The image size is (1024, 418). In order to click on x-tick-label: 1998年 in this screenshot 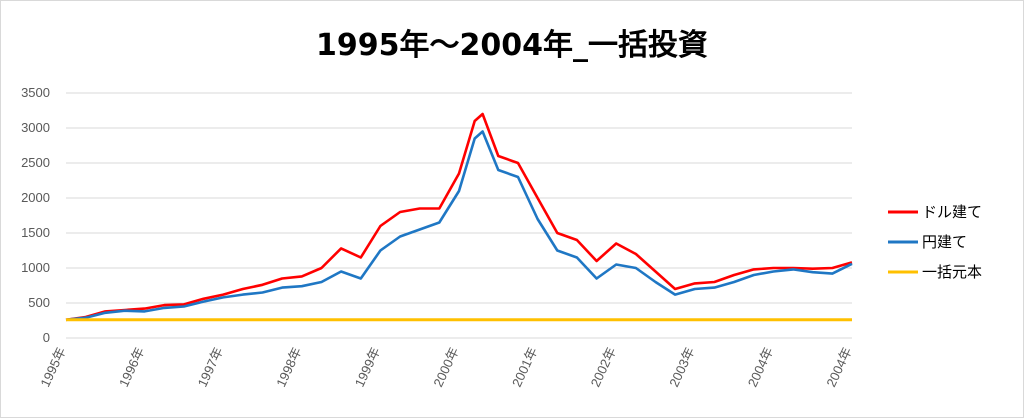, I will do `click(288, 367)`.